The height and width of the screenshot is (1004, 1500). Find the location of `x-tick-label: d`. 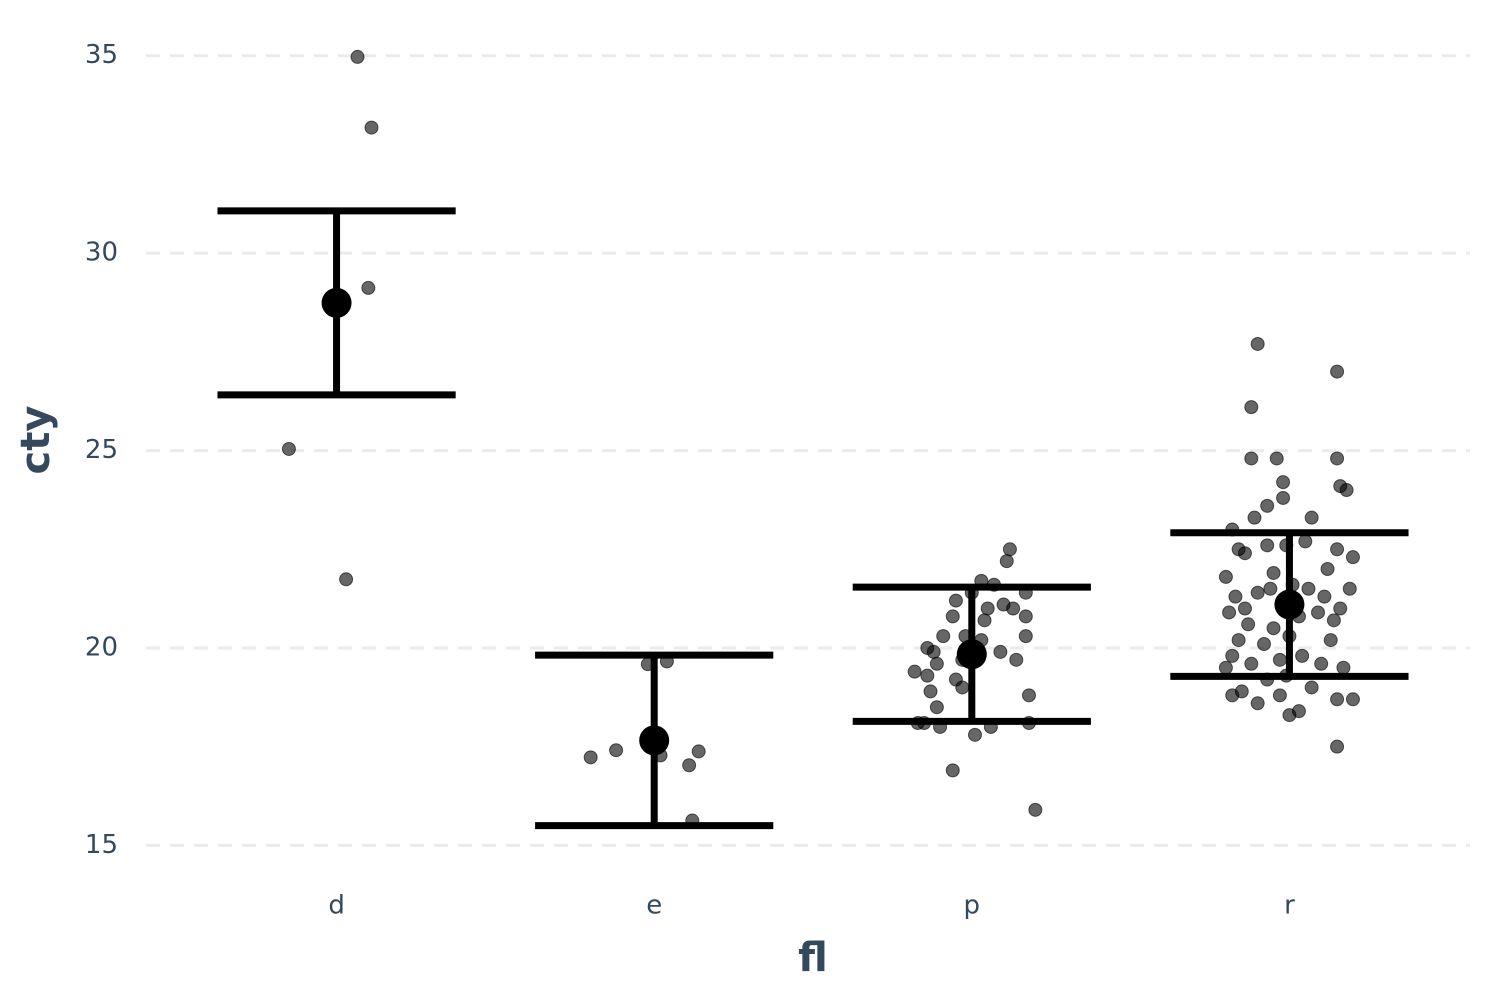

x-tick-label: d is located at coordinates (336, 906).